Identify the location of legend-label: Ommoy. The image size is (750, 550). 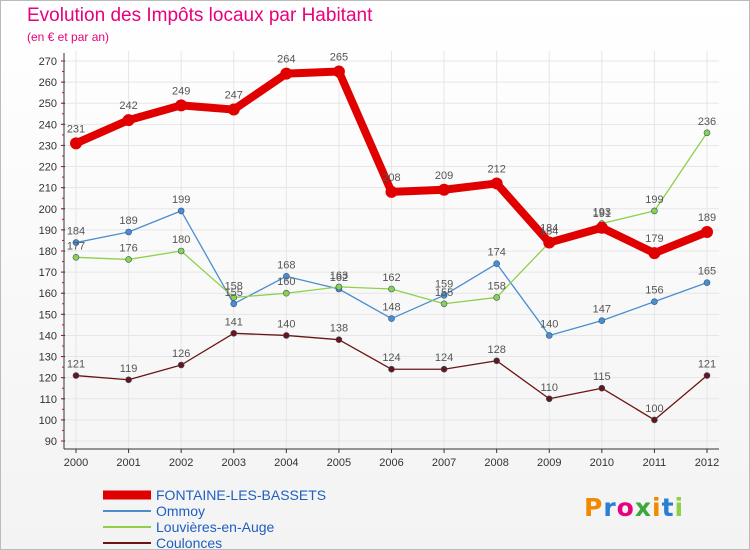
(180, 511).